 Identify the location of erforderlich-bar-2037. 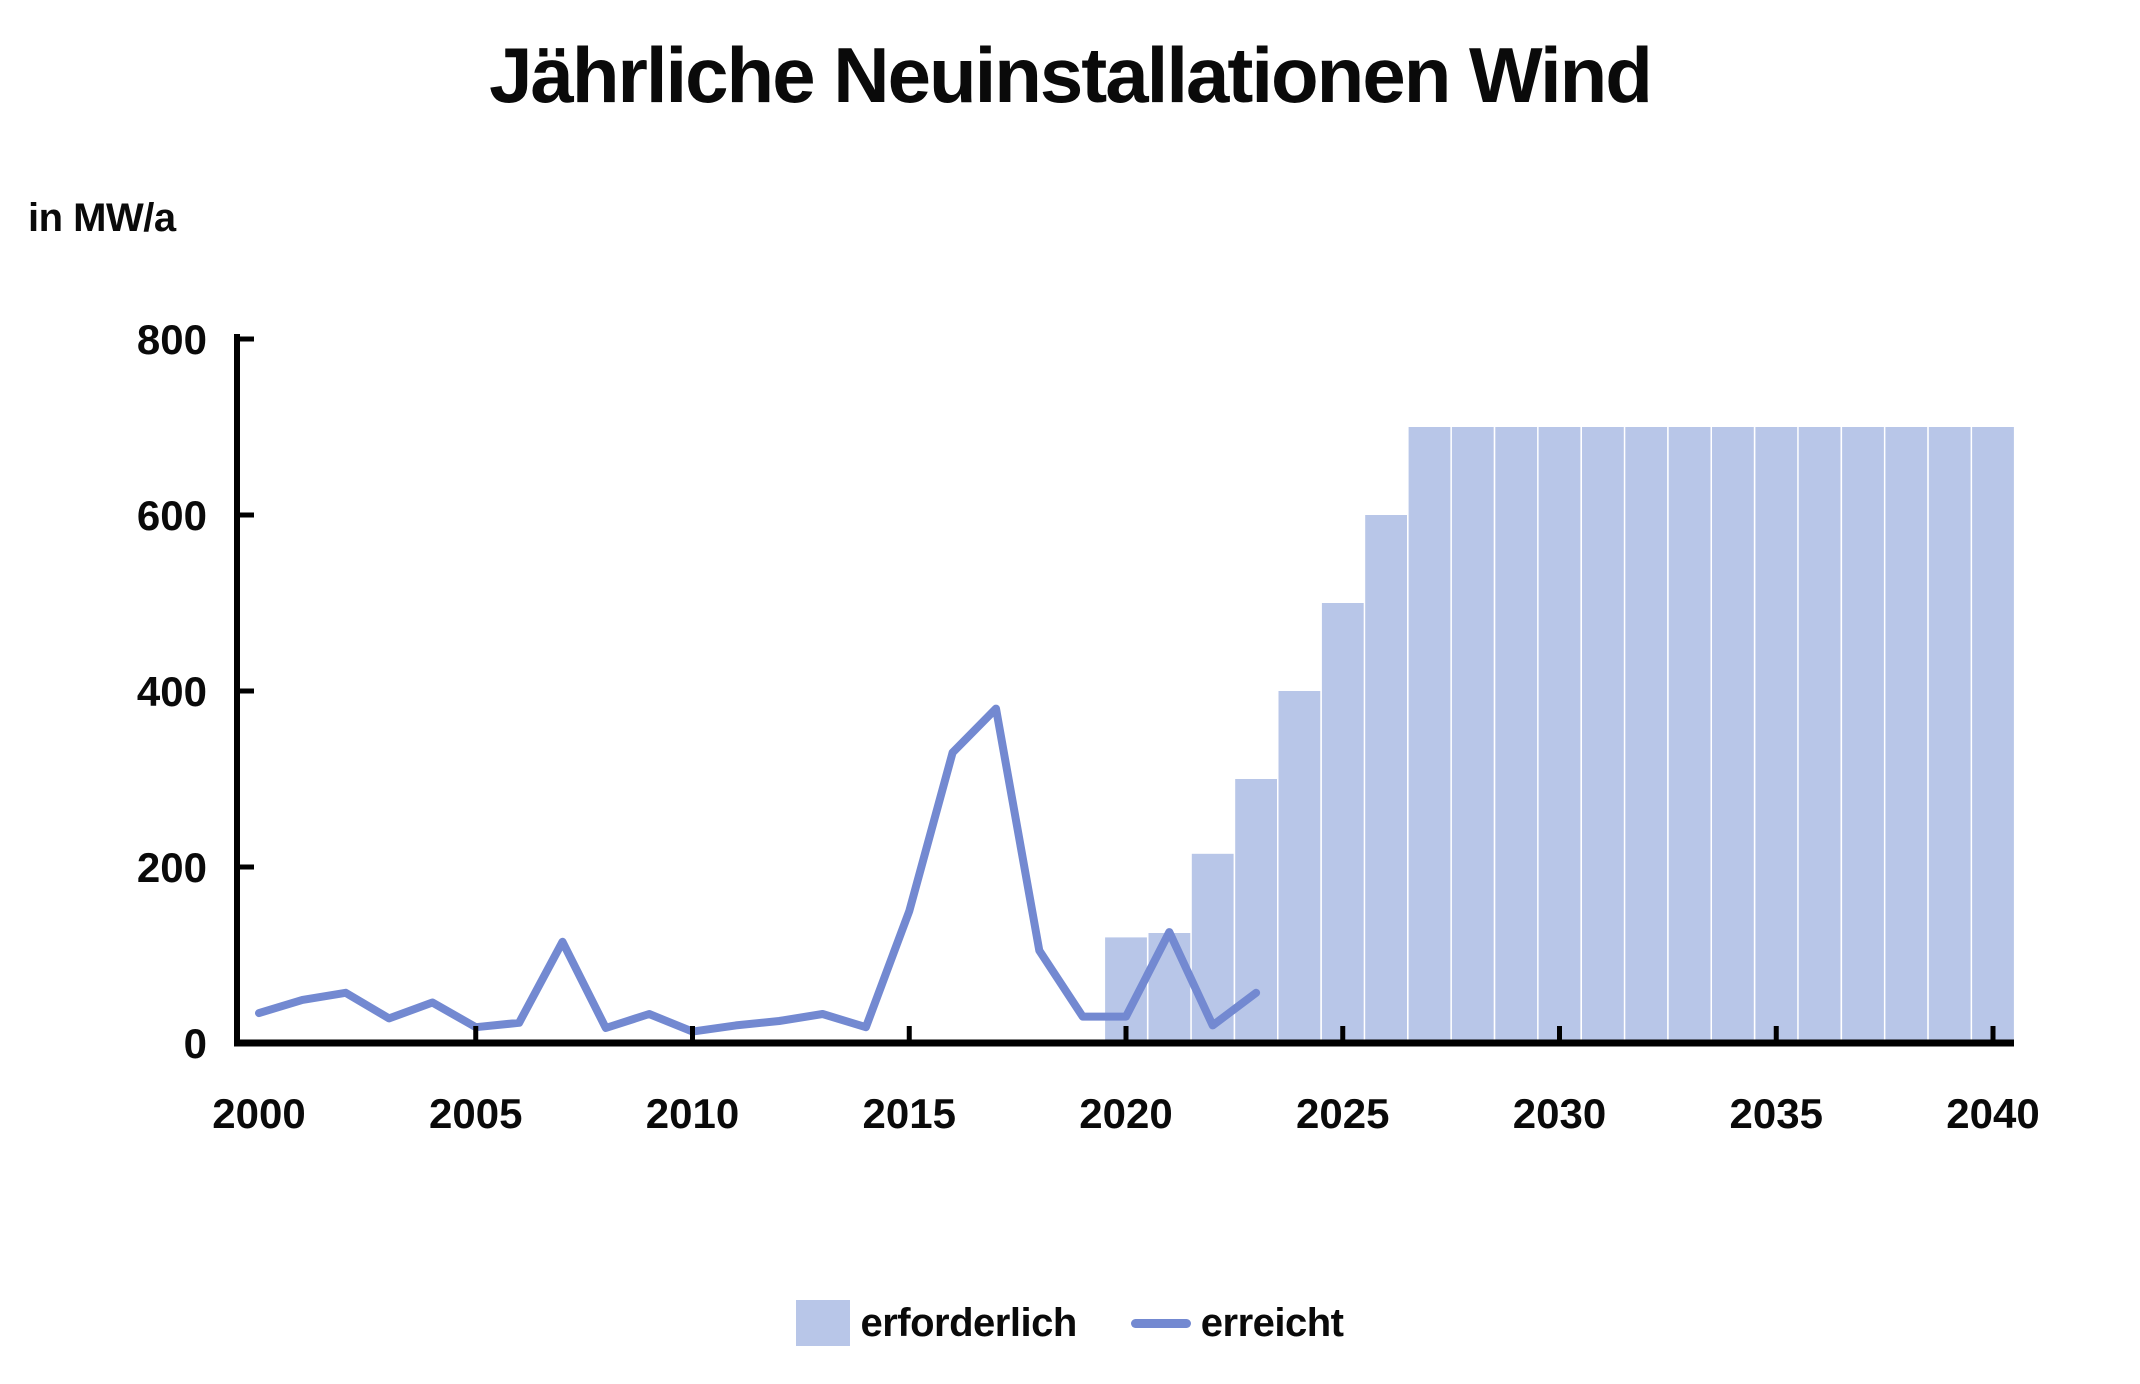
(1863, 735).